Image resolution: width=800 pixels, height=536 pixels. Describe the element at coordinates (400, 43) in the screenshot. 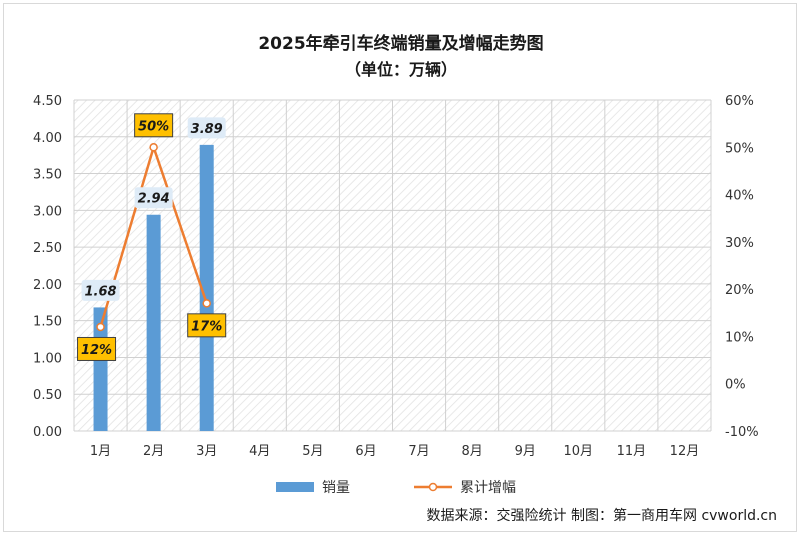

I see `chart-title: 2025年牵引车终端销量及增幅走势图` at that location.